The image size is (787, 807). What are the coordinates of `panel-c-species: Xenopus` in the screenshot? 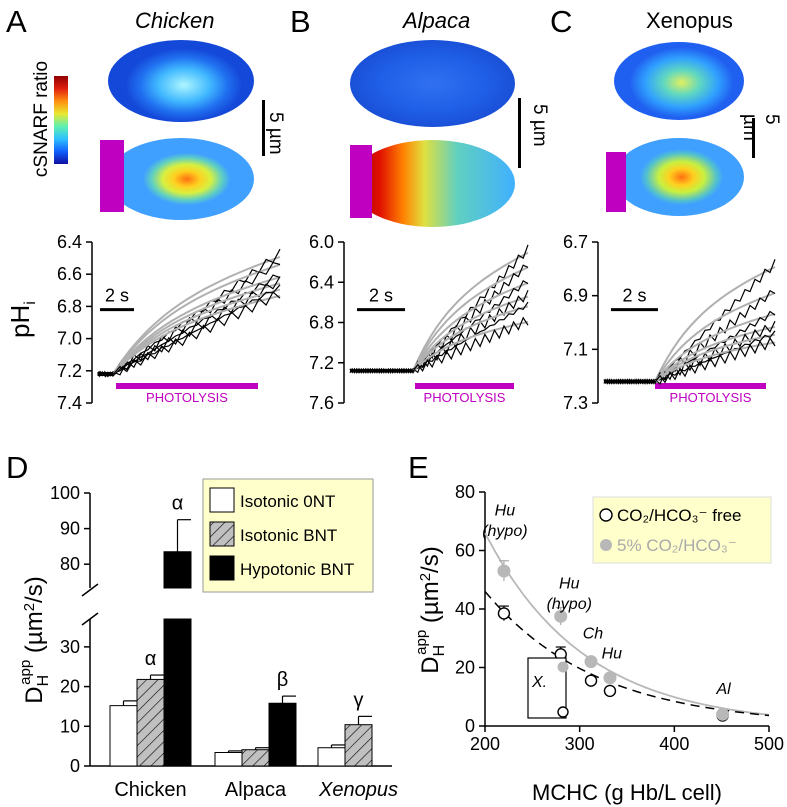 It's located at (689, 20).